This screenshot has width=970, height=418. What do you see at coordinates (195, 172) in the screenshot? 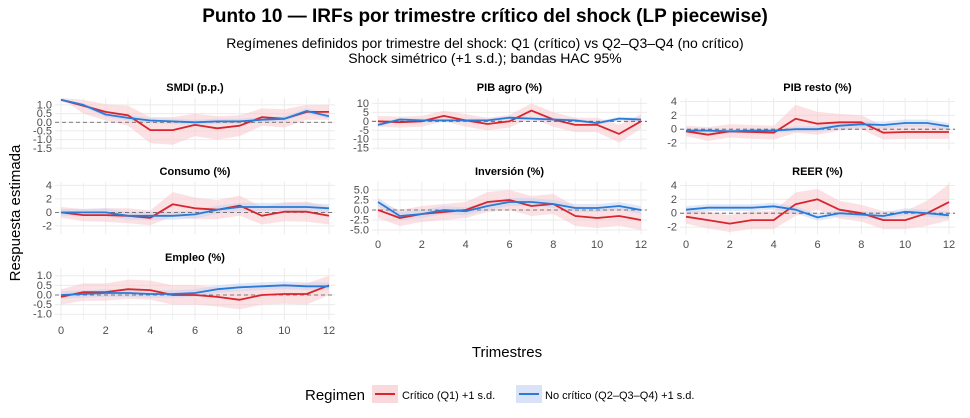
I see `facet-title: Consumo (%)` at bounding box center [195, 172].